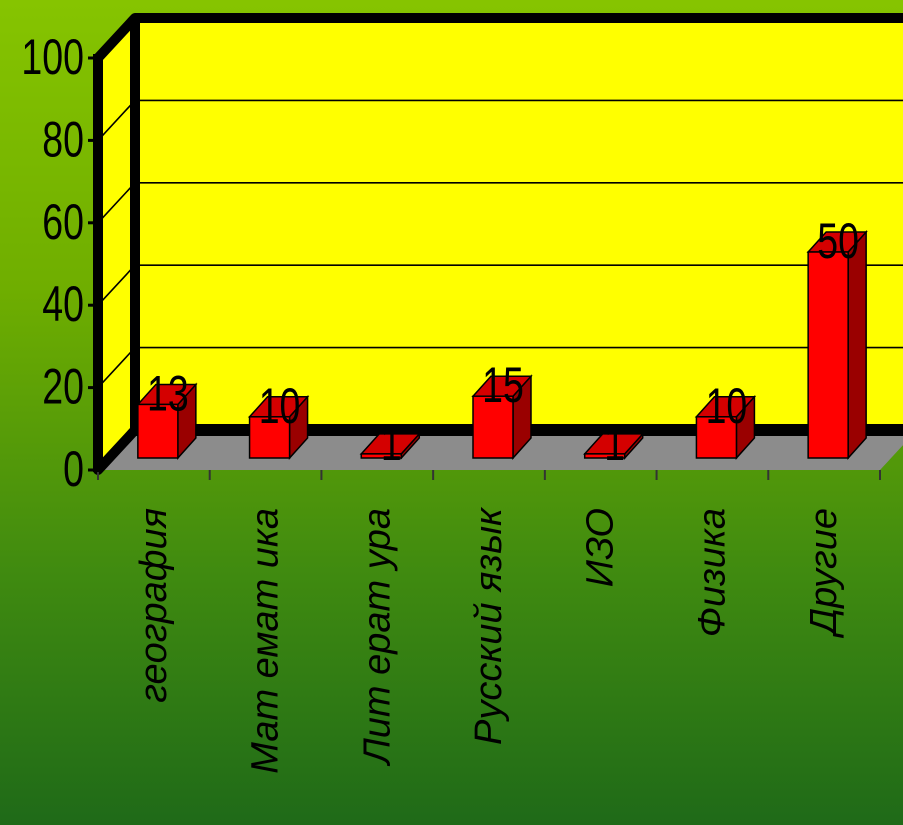 Image resolution: width=903 pixels, height=825 pixels. What do you see at coordinates (59, 263) in the screenshot?
I see `y-tick-labels: 0 20 40 60 80 100` at bounding box center [59, 263].